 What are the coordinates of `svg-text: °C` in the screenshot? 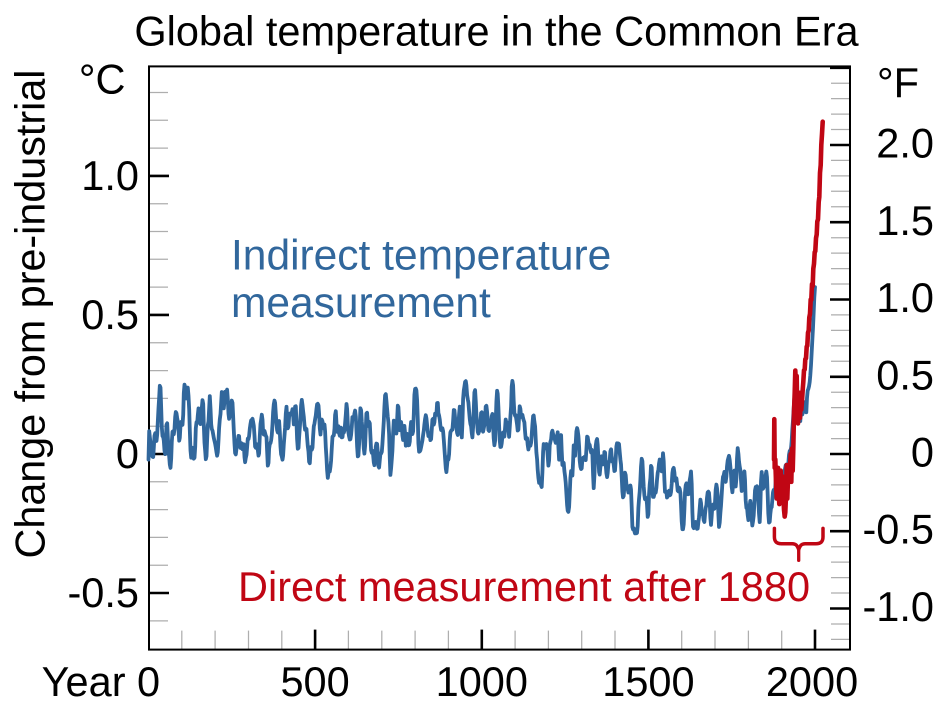 It's located at (102, 79).